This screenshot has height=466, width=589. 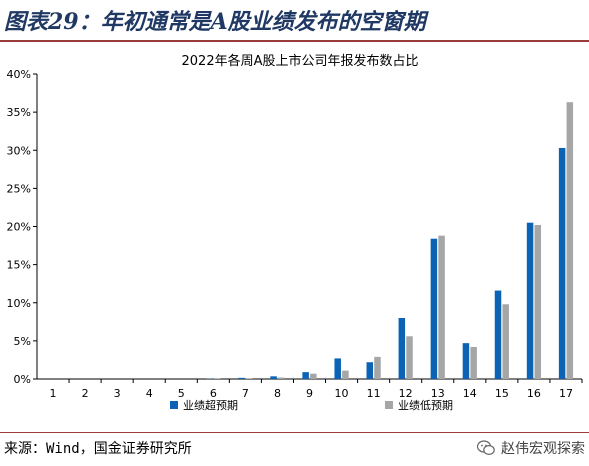 What do you see at coordinates (486, 448) in the screenshot?
I see `wechat-icon` at bounding box center [486, 448].